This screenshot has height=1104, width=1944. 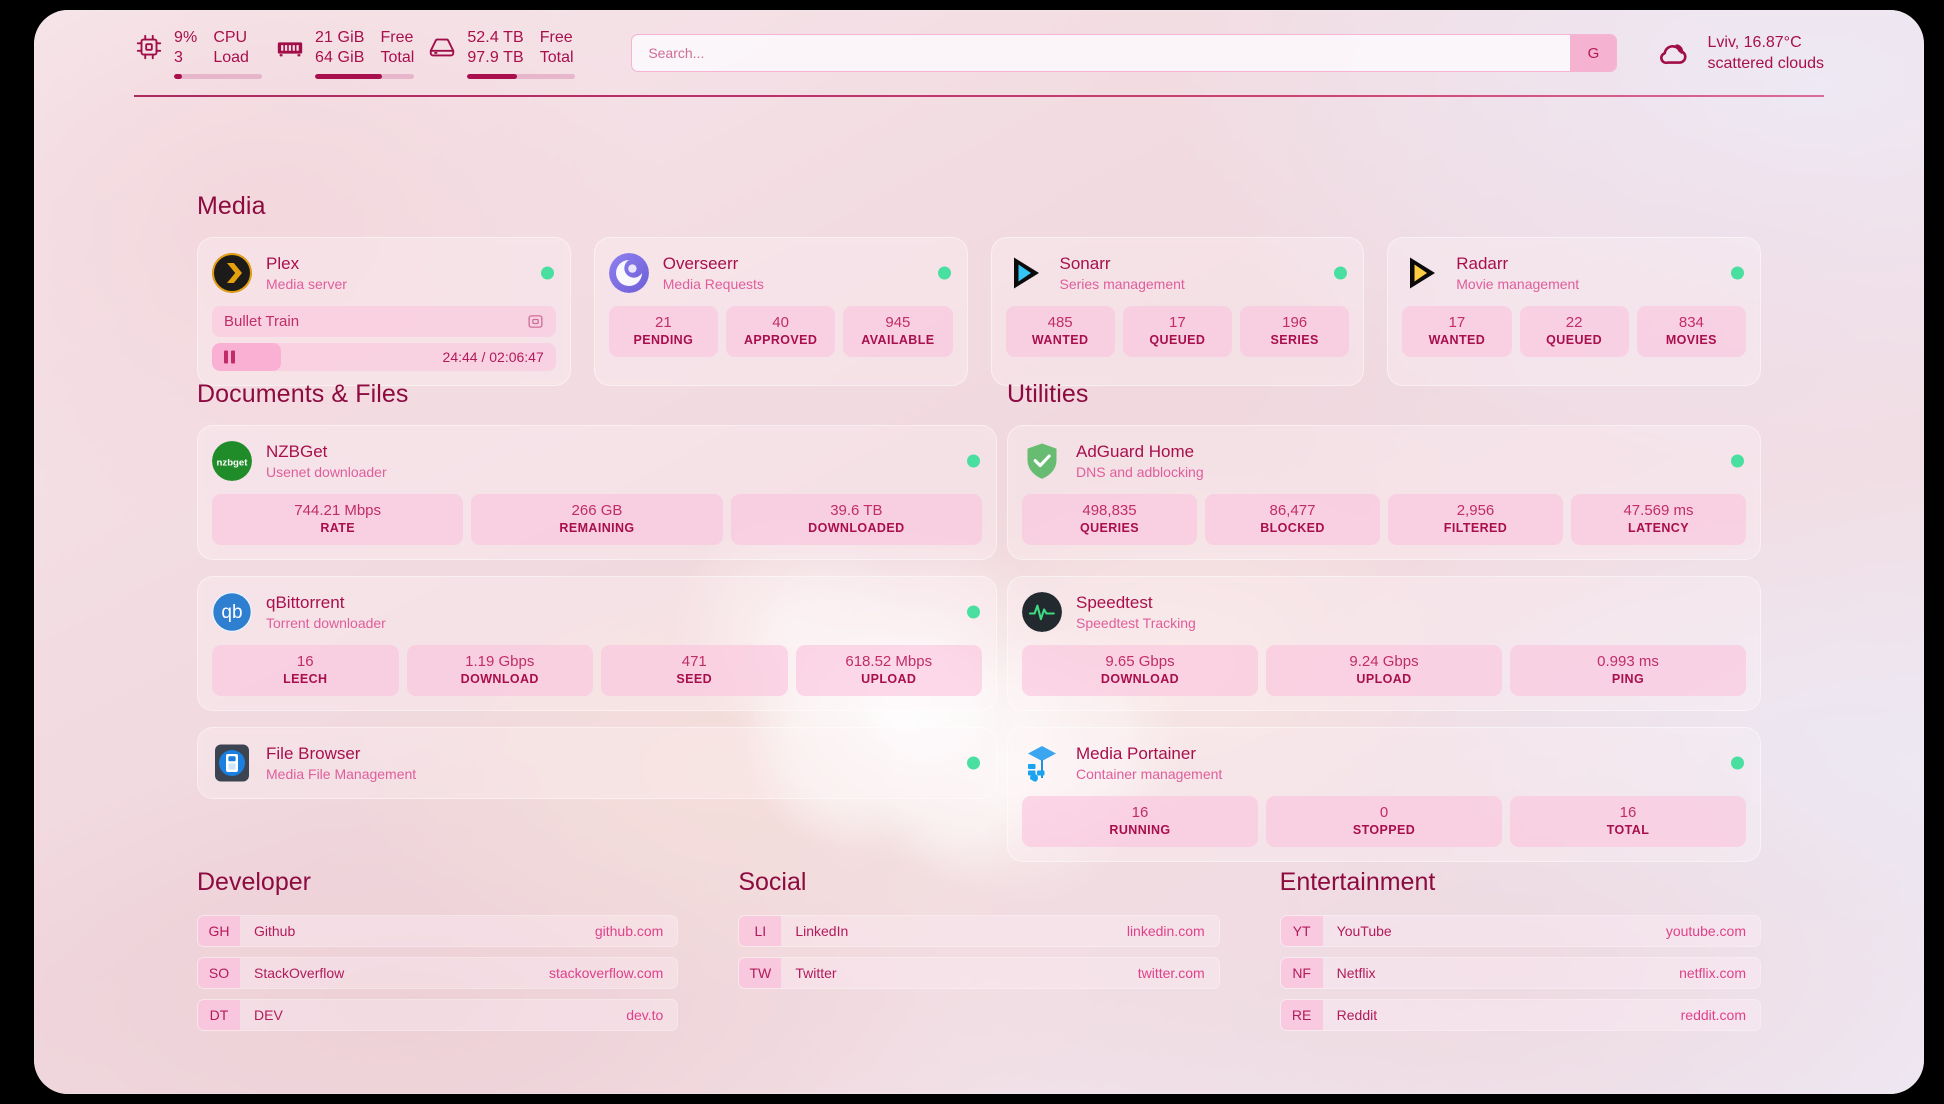 I want to click on bookmark-name: YouTube, so click(x=1364, y=931).